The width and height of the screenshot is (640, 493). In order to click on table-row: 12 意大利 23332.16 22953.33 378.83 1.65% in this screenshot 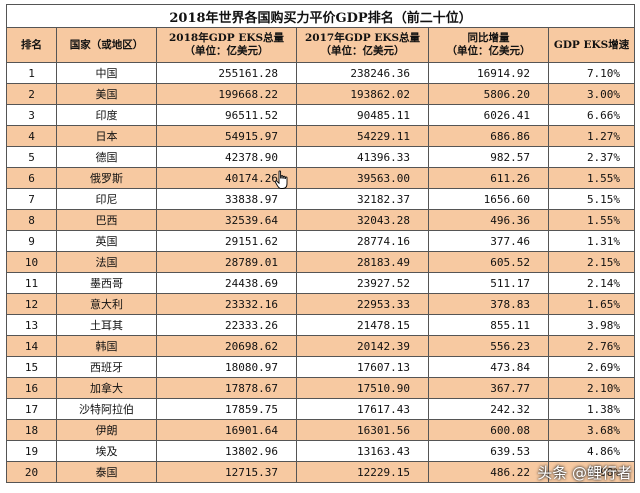, I will do `click(321, 304)`.